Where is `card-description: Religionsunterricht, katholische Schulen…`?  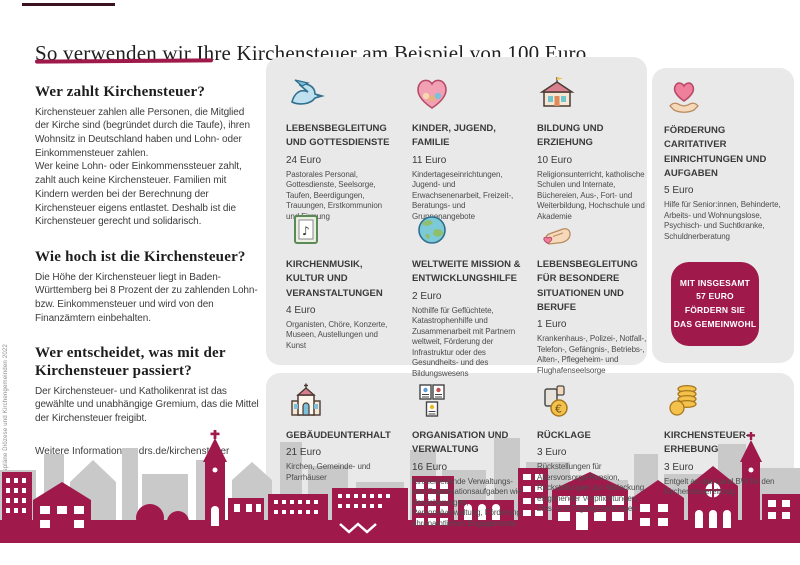
card-description: Religionsunterricht, katholische Schulen… is located at coordinates (591, 195).